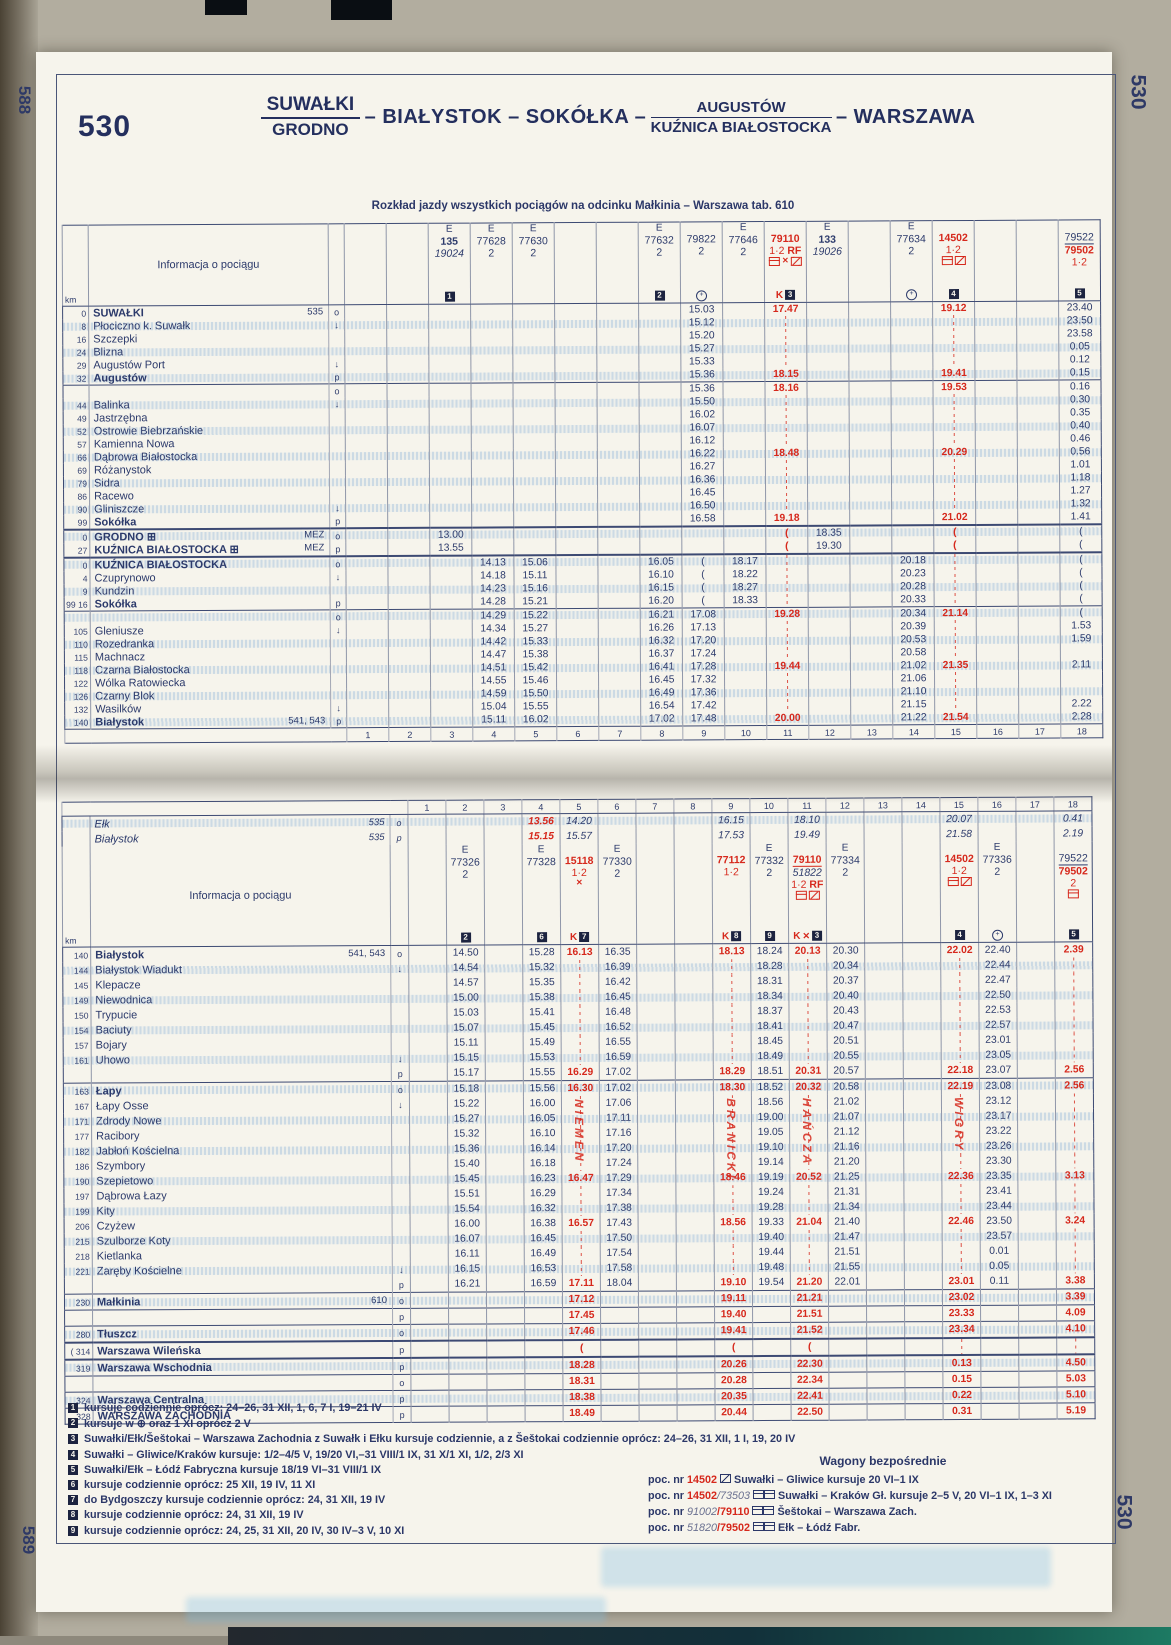  I want to click on time-cell: 5.10, so click(1076, 1394).